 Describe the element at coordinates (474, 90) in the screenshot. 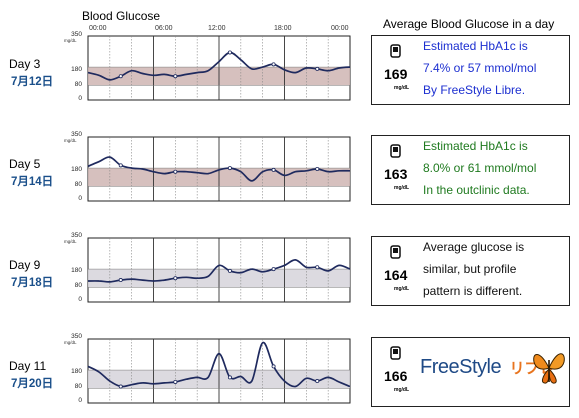

I see `note-line: By FreeStyle Libre.` at that location.